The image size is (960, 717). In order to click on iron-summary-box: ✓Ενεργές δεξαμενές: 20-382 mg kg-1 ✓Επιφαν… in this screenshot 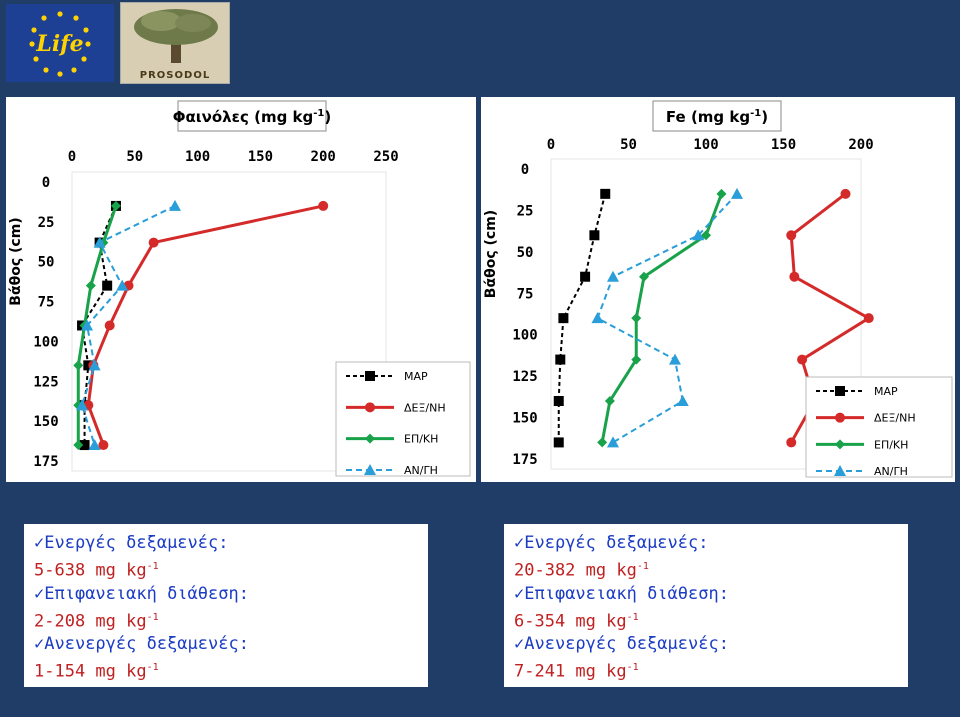, I will do `click(706, 605)`.